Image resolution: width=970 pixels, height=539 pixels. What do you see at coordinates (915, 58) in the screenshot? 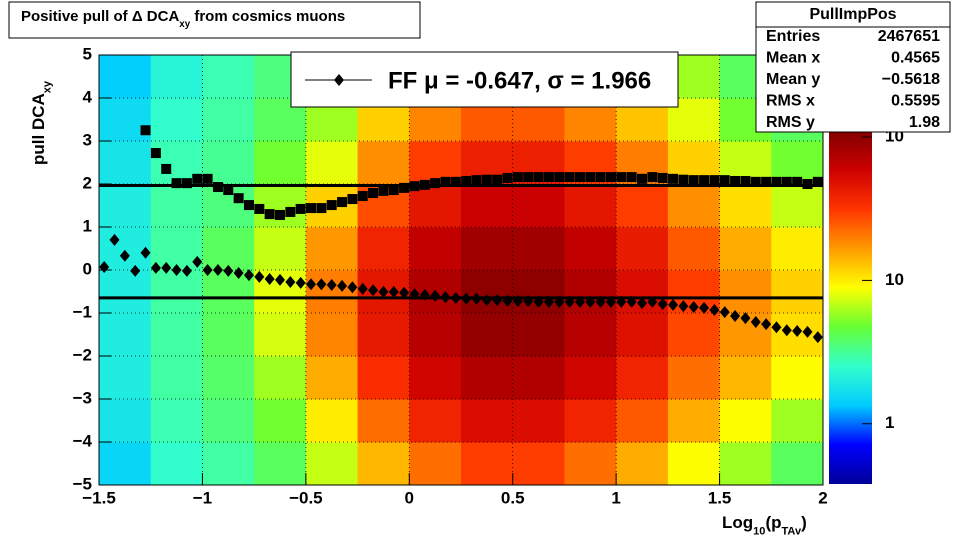
I see `stats-value: 0.4565` at bounding box center [915, 58].